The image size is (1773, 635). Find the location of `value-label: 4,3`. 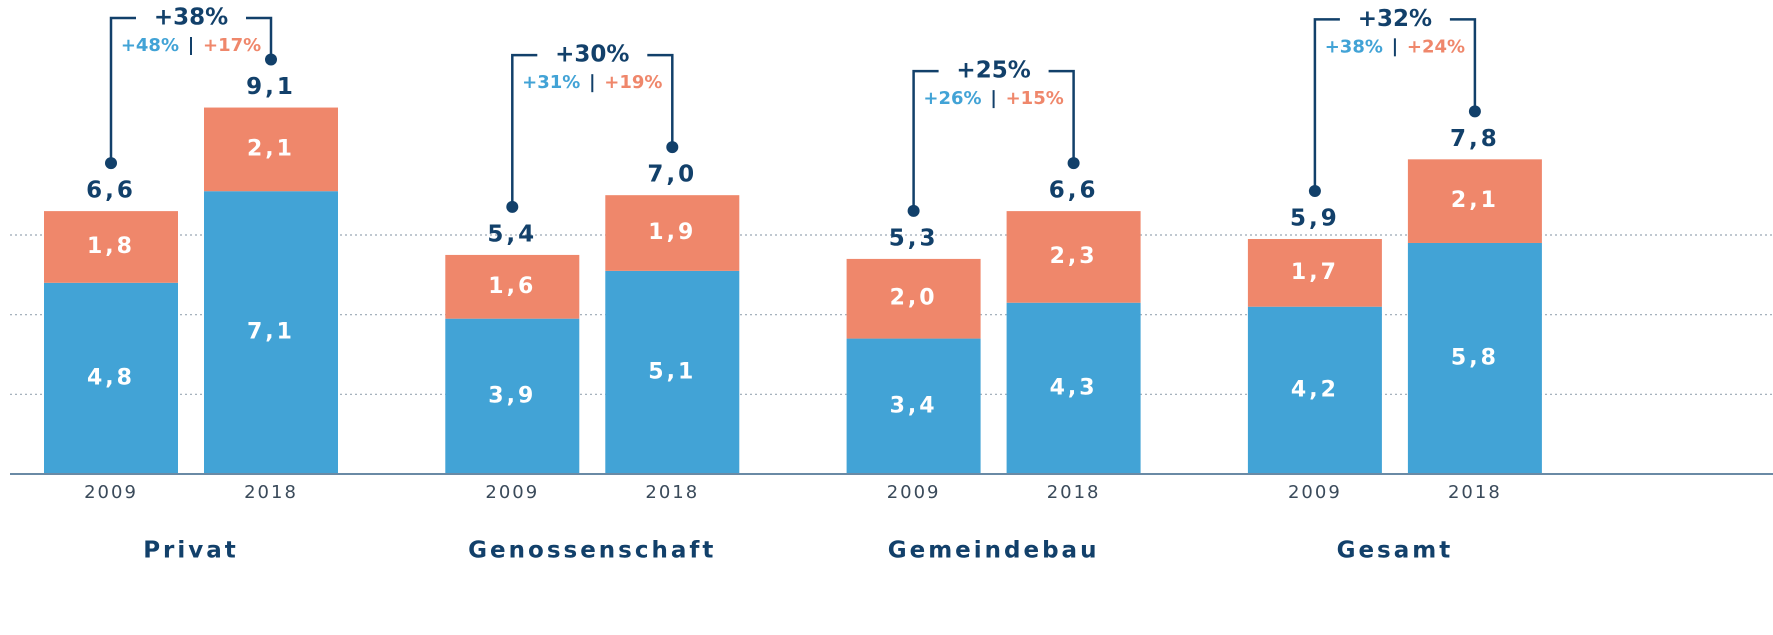

value-label: 4,3 is located at coordinates (1074, 387).